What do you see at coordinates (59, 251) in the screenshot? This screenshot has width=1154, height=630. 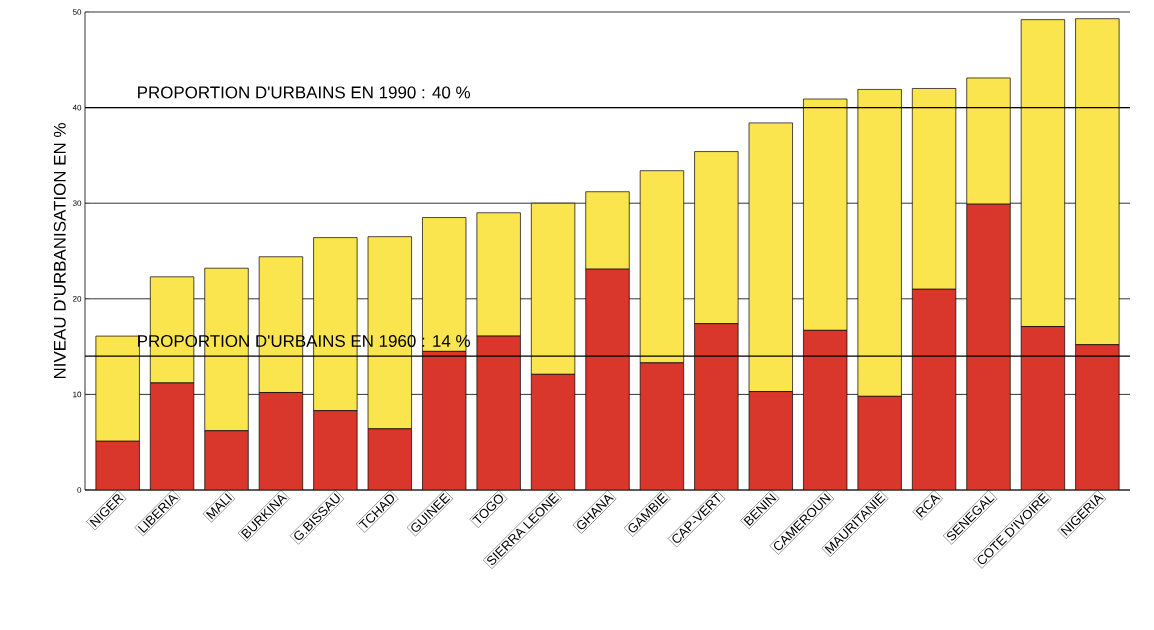 I see `y-axis-title: NIVEAU D'URBANISATION EN %` at bounding box center [59, 251].